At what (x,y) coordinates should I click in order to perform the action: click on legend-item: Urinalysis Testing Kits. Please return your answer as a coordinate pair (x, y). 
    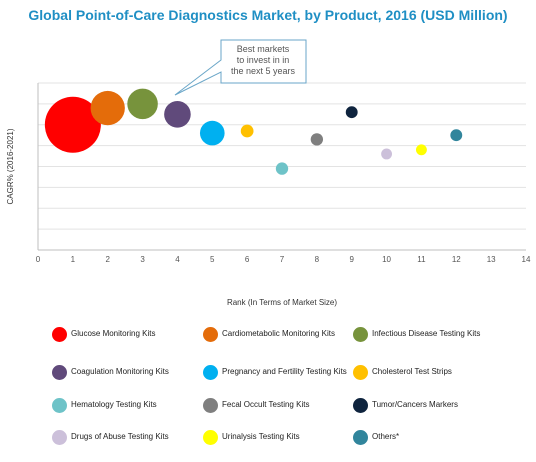
    Looking at the image, I should click on (278, 437).